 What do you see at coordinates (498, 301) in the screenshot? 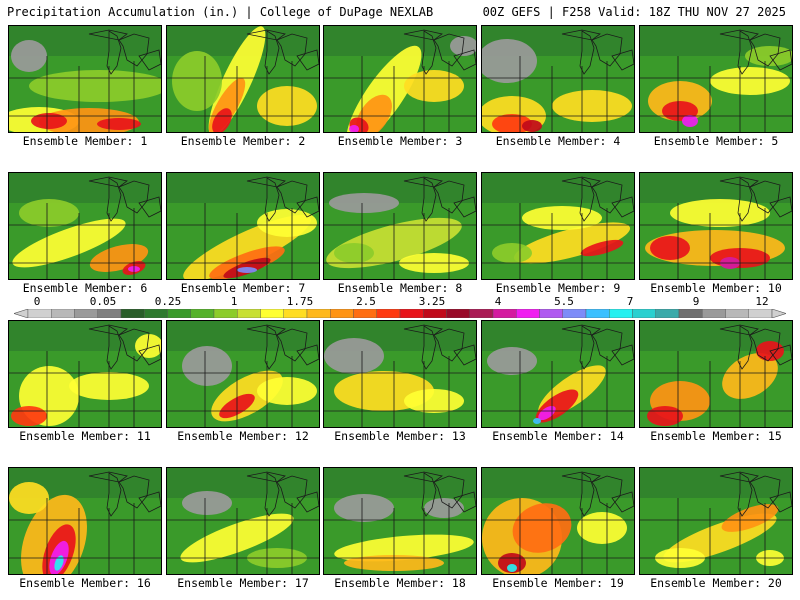
I see `scale-tick-label: 4` at bounding box center [498, 301].